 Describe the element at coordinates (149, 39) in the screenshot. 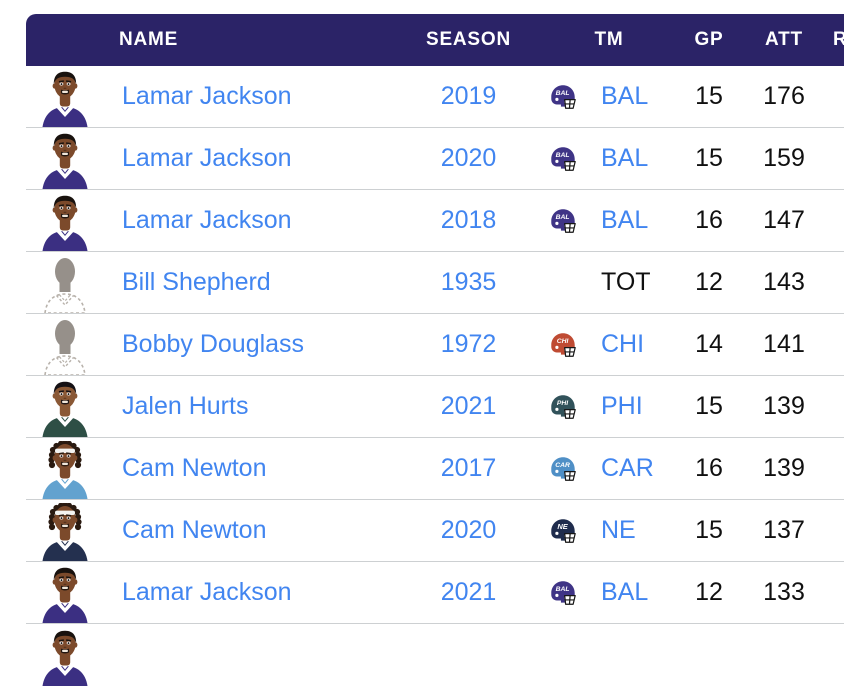

I see `header-name: NAME` at that location.